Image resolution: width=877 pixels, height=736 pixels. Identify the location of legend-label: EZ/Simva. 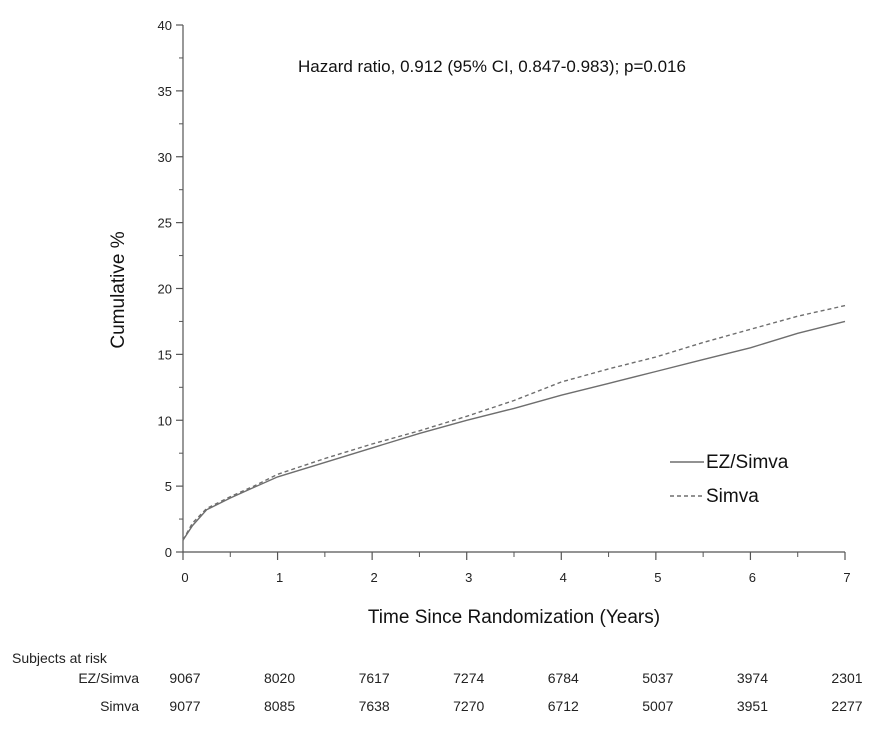
(747, 462).